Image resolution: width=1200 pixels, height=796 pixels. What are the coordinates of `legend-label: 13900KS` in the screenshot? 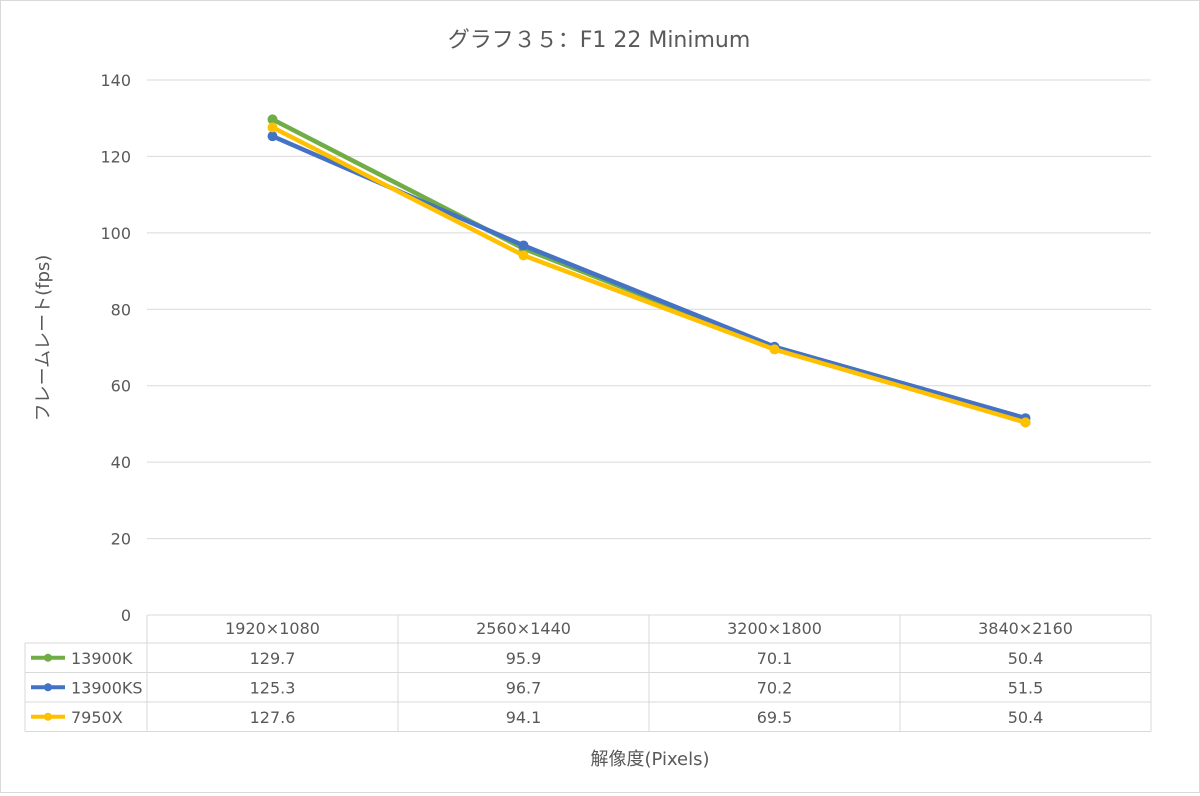 It's located at (107, 687).